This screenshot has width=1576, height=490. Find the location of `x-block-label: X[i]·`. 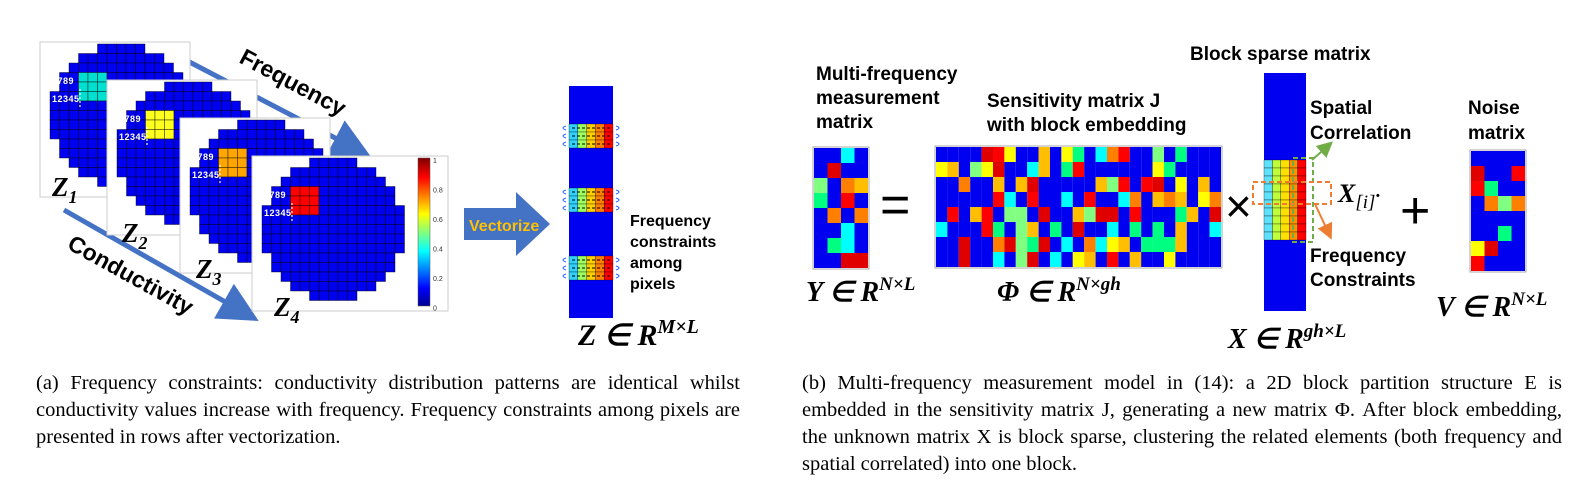

x-block-label: X[i]· is located at coordinates (1358, 196).